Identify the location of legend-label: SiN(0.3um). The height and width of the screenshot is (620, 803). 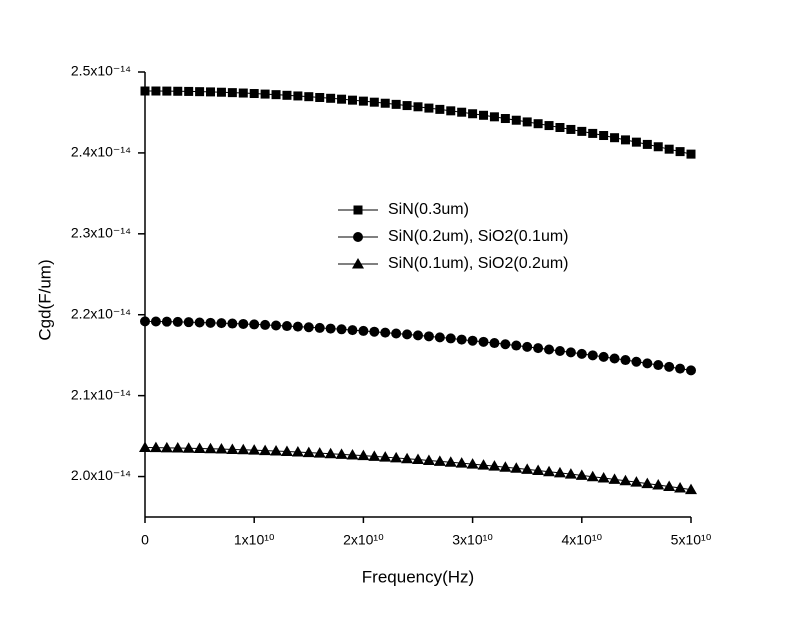
(428, 209).